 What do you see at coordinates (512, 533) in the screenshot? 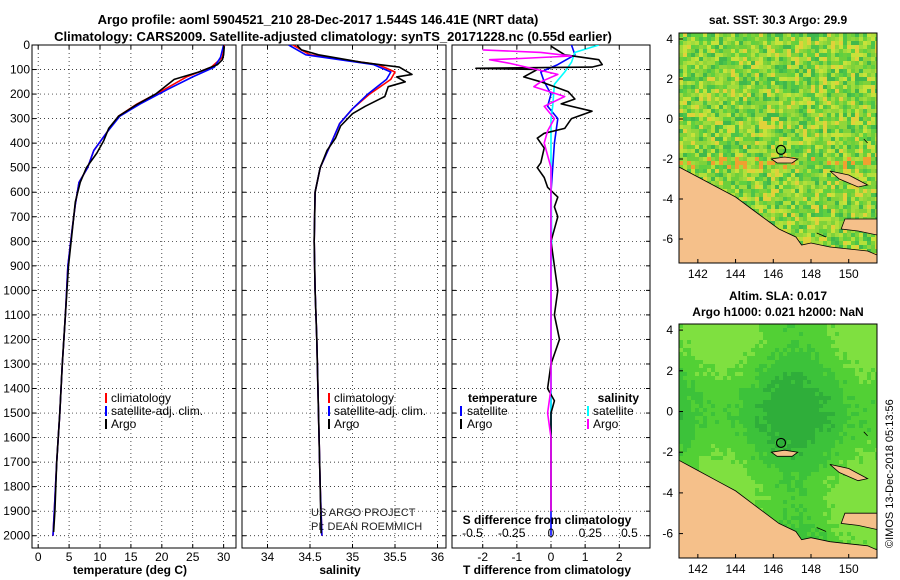
I see `s-diff-xtick-label: -0.25` at bounding box center [512, 533].